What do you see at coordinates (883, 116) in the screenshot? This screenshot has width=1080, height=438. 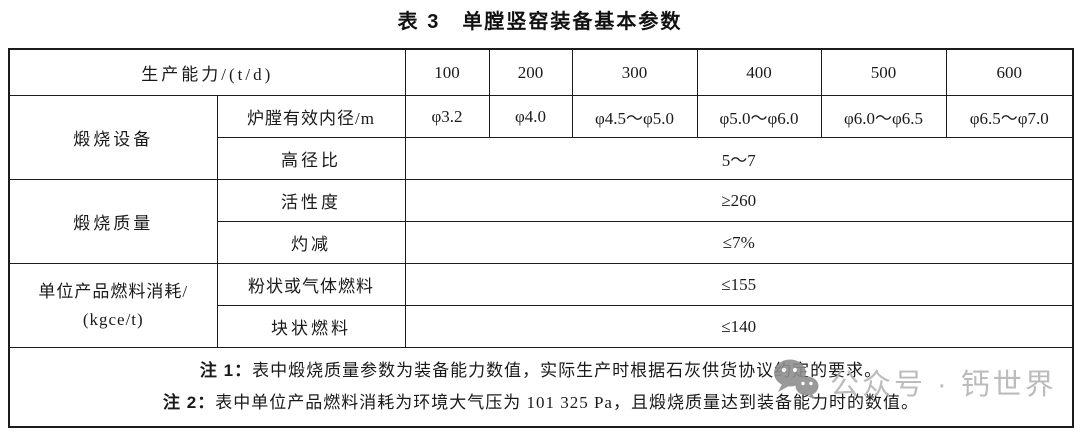 I see `inner-diameter-value-cell: φ6.0～φ6.5` at bounding box center [883, 116].